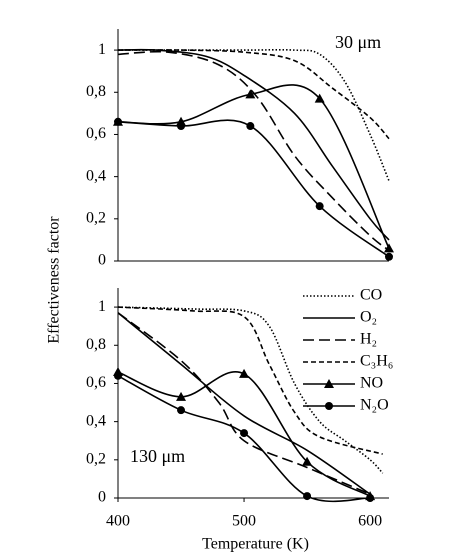  I want to click on x-tick-label: 600, so click(370, 521).